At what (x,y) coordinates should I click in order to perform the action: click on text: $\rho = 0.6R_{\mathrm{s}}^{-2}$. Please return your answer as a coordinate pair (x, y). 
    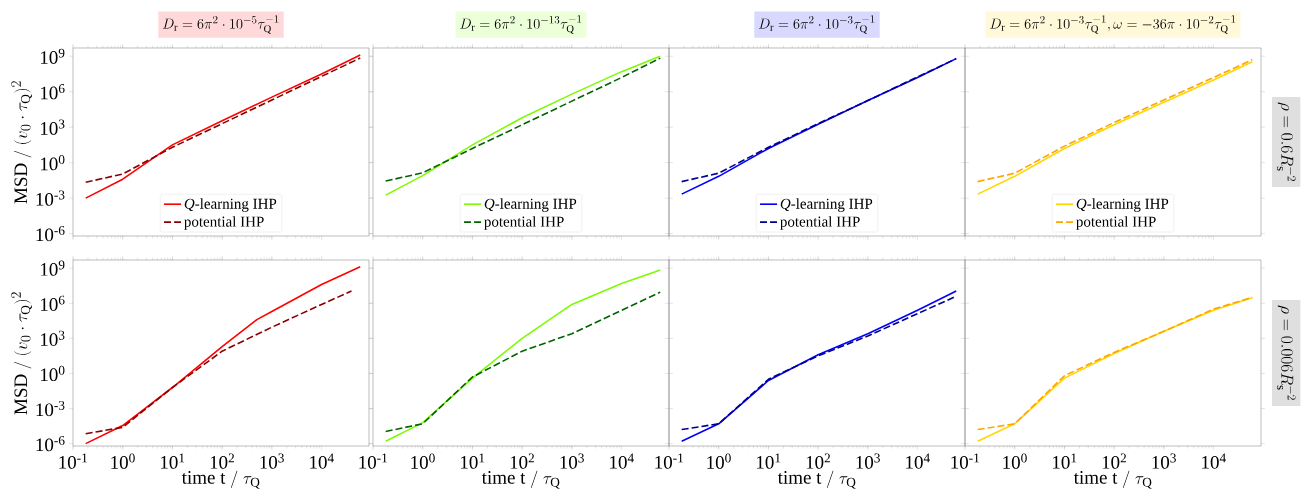
    Looking at the image, I should click on (1286, 141).